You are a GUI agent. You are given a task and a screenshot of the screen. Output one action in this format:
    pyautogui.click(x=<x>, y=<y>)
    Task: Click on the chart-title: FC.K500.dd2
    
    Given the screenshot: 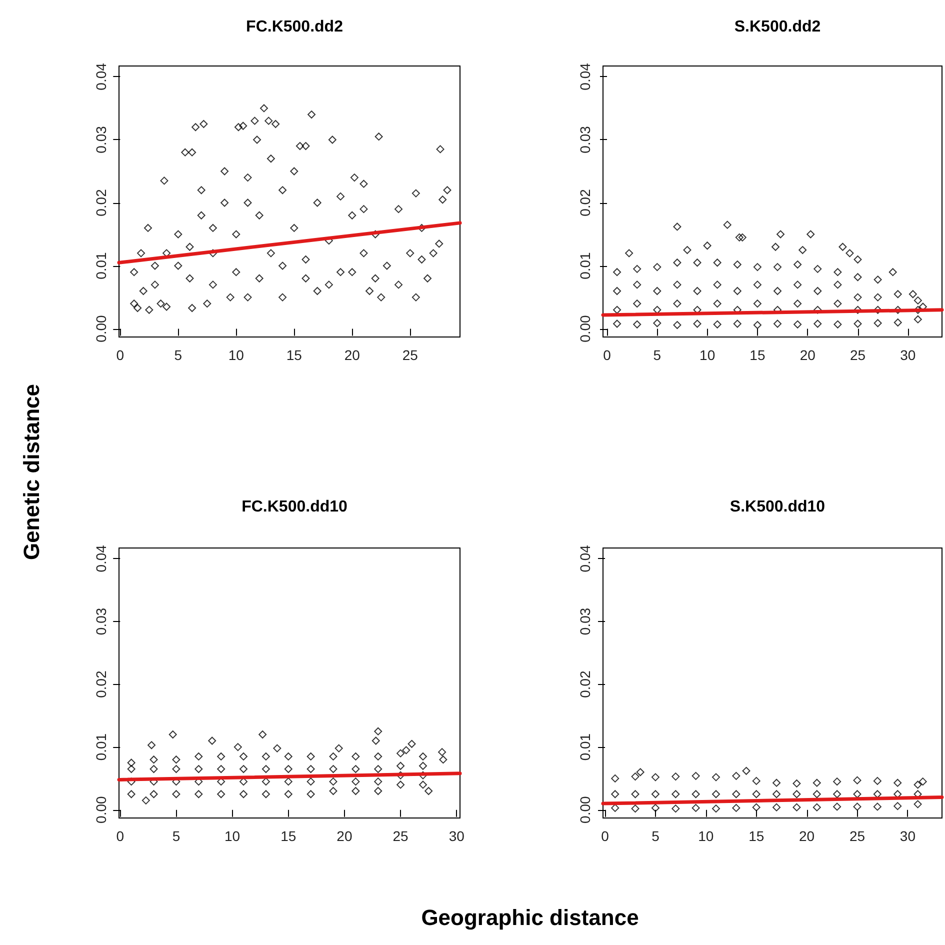 What is the action you would take?
    pyautogui.click(x=295, y=27)
    